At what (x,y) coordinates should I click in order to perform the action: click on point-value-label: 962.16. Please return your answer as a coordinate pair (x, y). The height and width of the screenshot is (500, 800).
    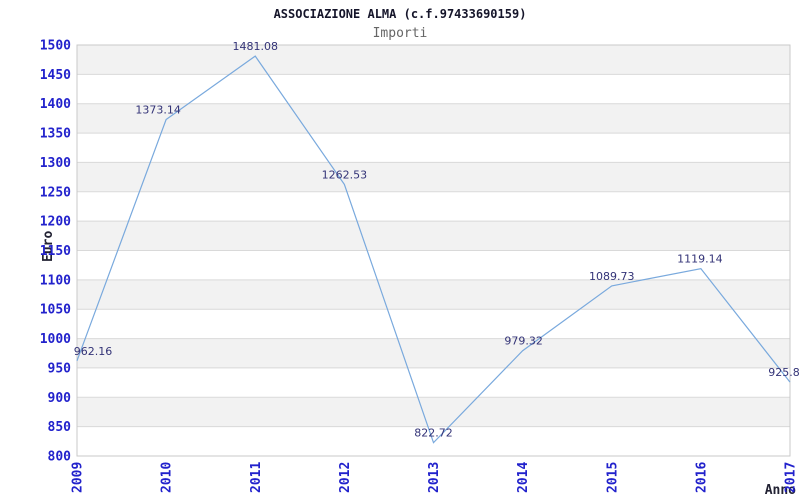
    Looking at the image, I should click on (93, 351).